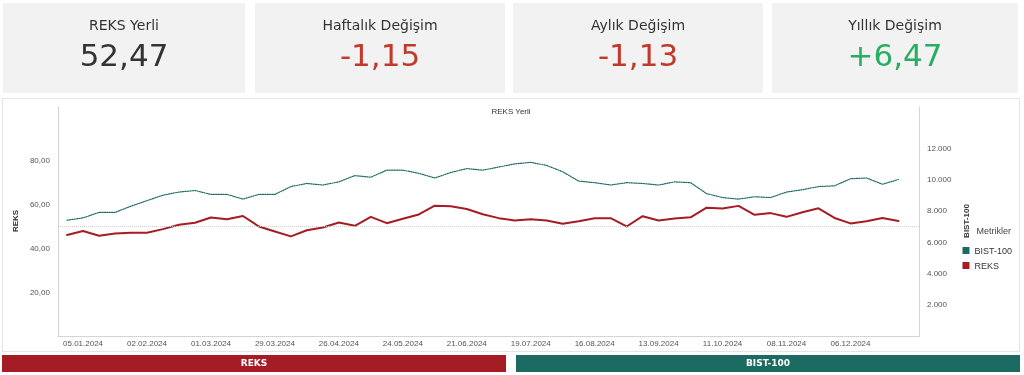 Image resolution: width=1024 pixels, height=375 pixels. What do you see at coordinates (994, 230) in the screenshot?
I see `legend-title: Metrikler` at bounding box center [994, 230].